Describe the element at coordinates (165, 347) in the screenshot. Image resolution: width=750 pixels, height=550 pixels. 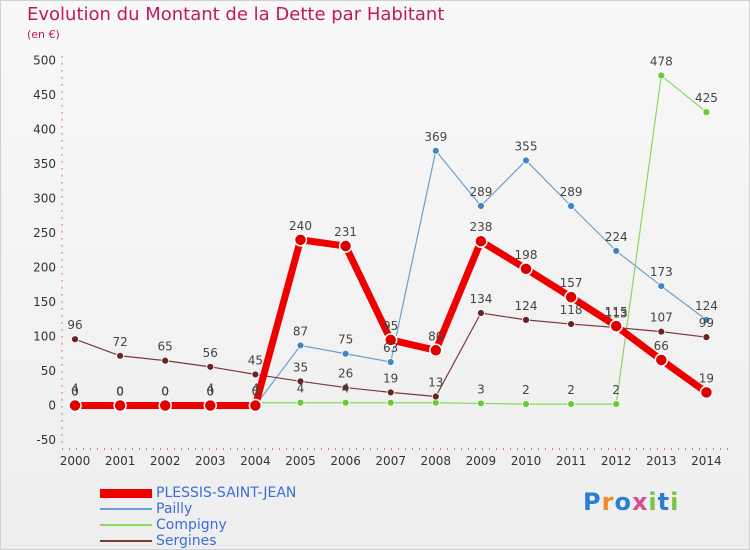
I see `data-label: 65` at that location.